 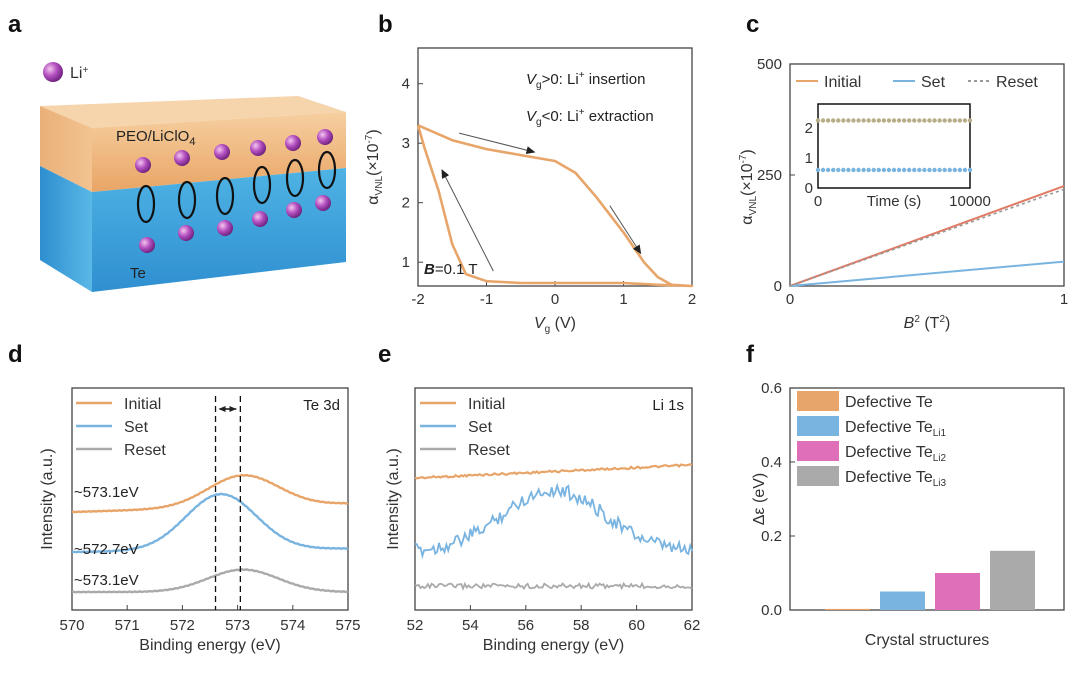 What do you see at coordinates (933, 82) in the screenshot?
I see `c-legend-label-1: Set` at bounding box center [933, 82].